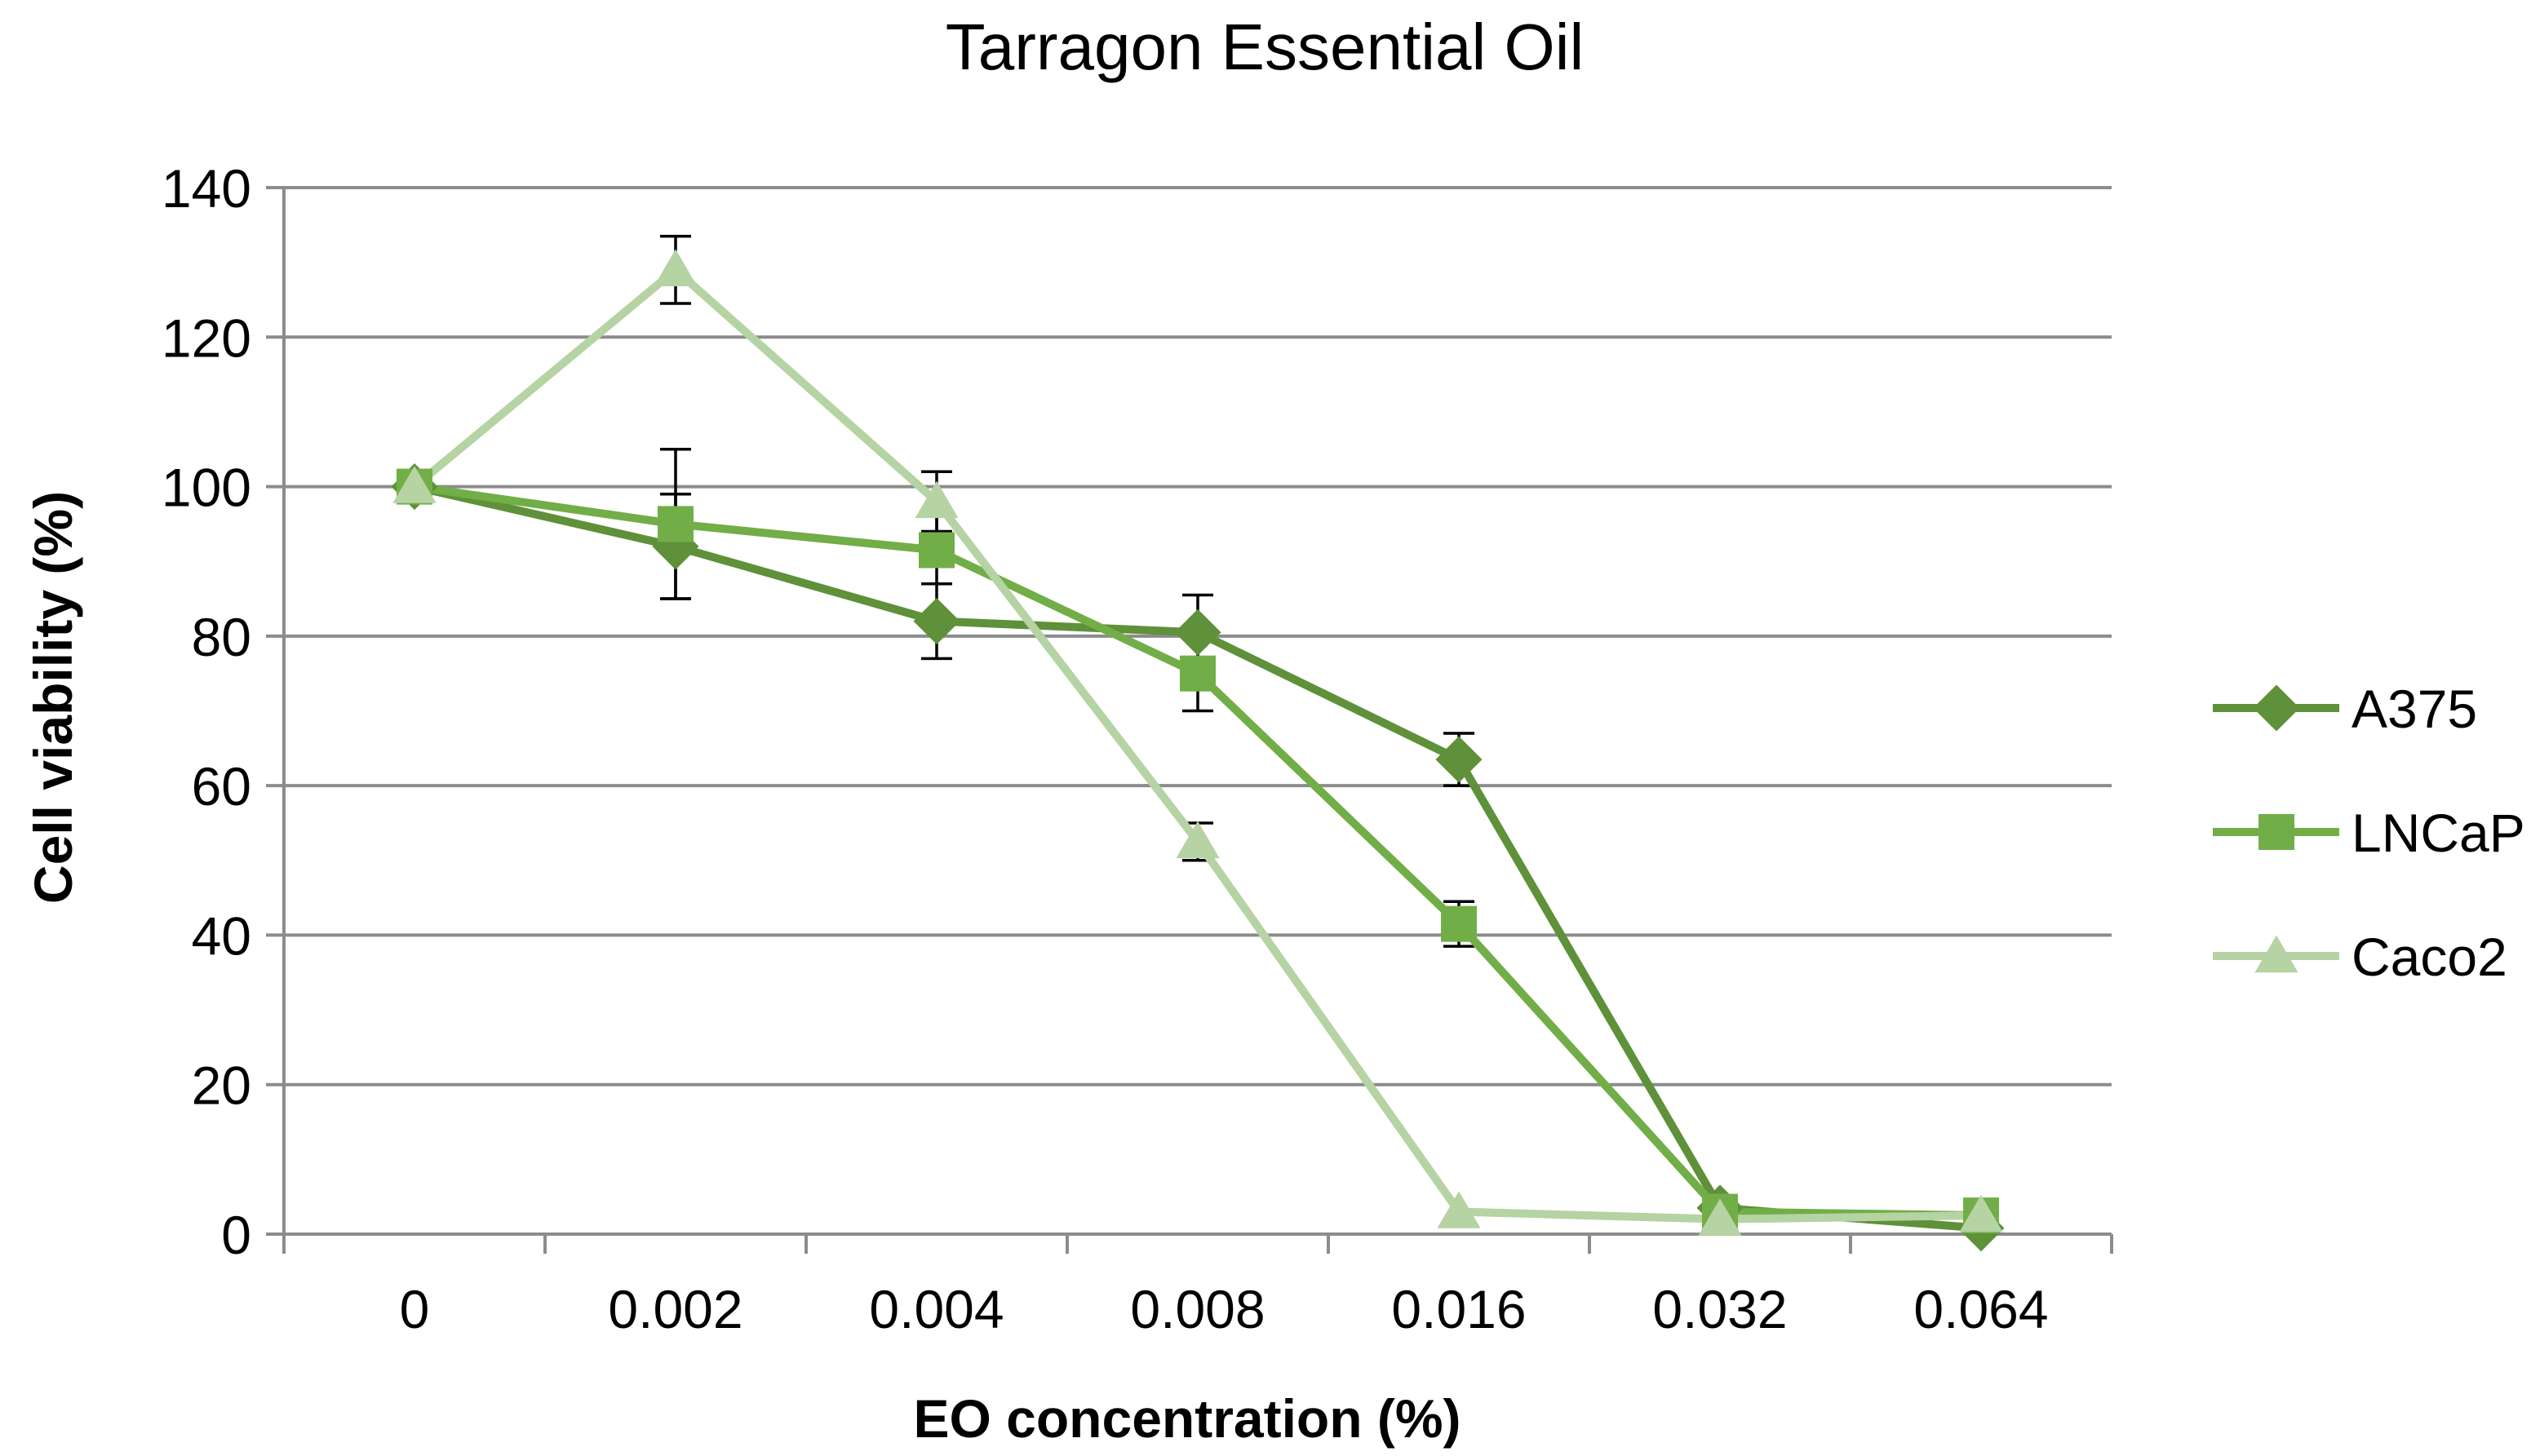 The height and width of the screenshot is (1456, 2531). I want to click on x-tick-label: 0.064, so click(1980, 1309).